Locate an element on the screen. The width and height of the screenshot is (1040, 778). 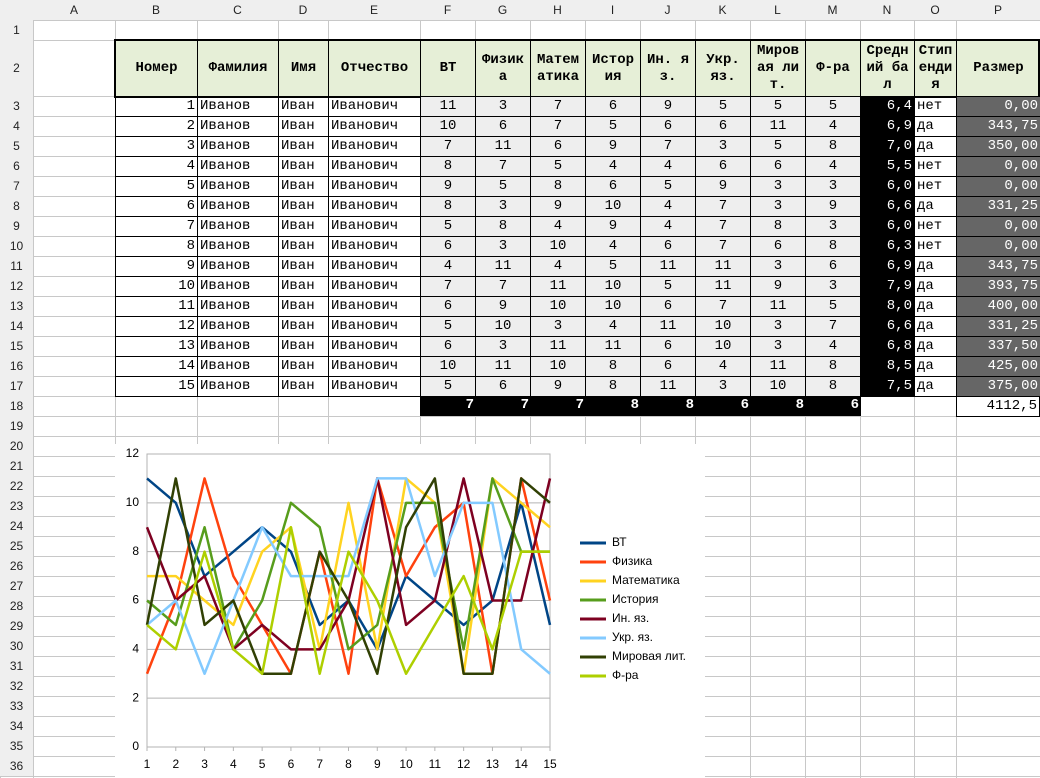
row-header: 11 is located at coordinates (16, 266).